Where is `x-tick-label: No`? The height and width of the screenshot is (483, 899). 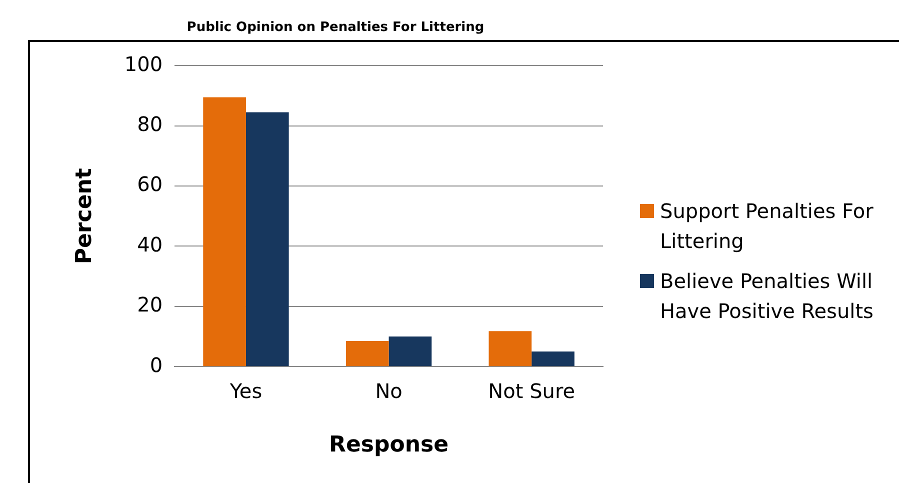
x-tick-label: No is located at coordinates (388, 390).